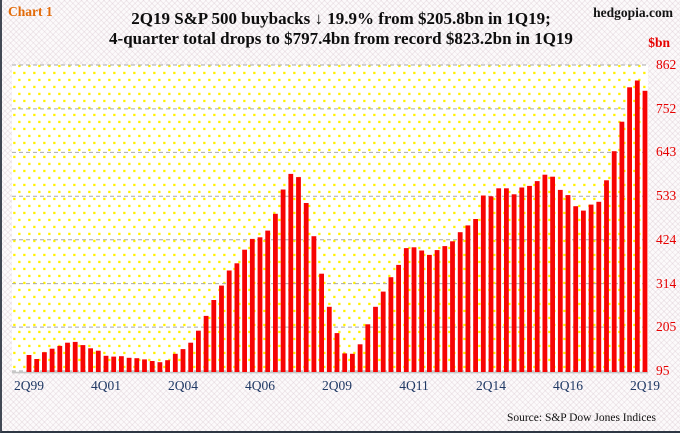 This screenshot has width=680, height=433. I want to click on bar-3Q02, so click(129, 364).